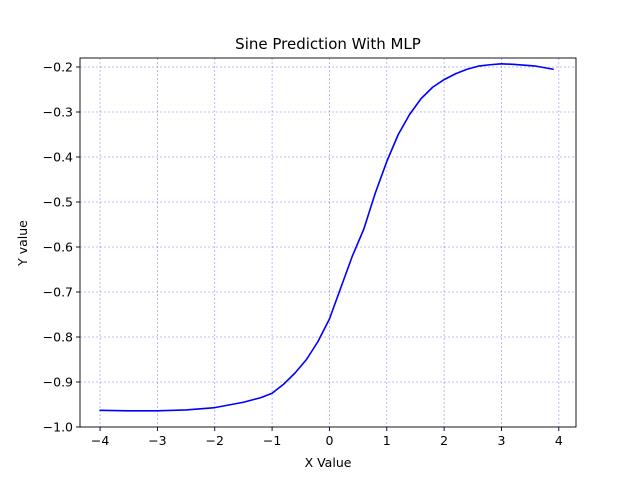 This screenshot has width=640, height=480. I want to click on y-tick-label: −0.7, so click(58, 292).